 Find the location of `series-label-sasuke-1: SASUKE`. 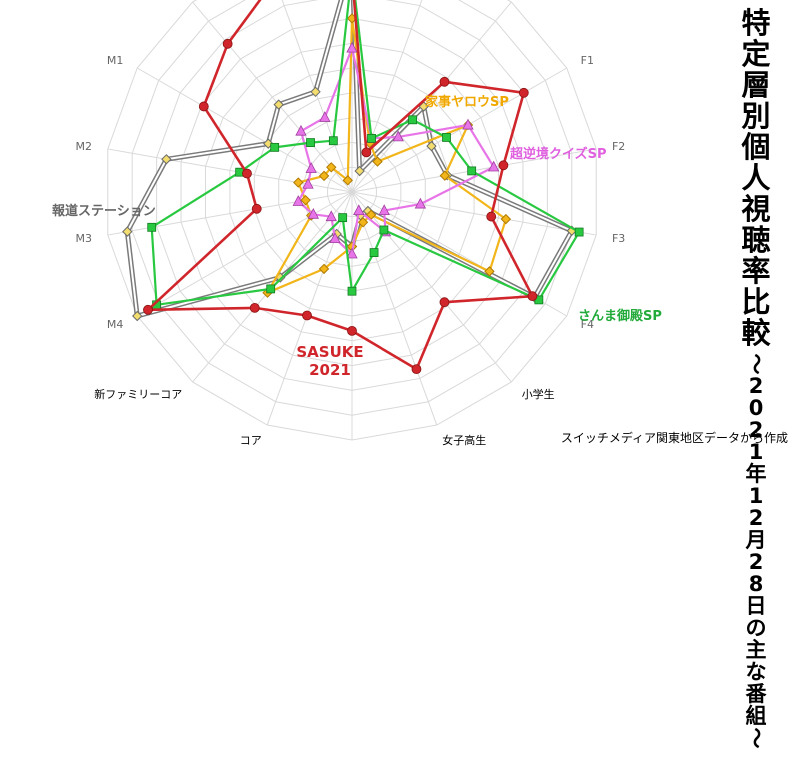

series-label-sasuke-1: SASUKE is located at coordinates (329, 352).